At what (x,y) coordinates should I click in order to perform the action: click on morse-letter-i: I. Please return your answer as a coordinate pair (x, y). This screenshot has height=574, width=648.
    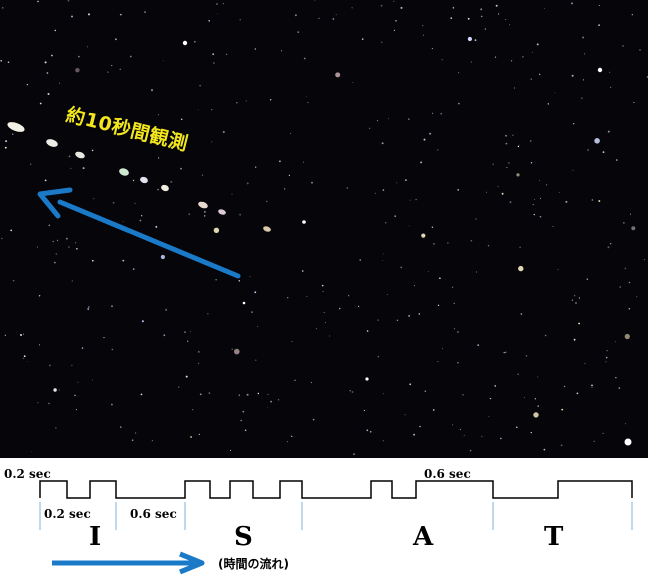
    Looking at the image, I should click on (95, 537).